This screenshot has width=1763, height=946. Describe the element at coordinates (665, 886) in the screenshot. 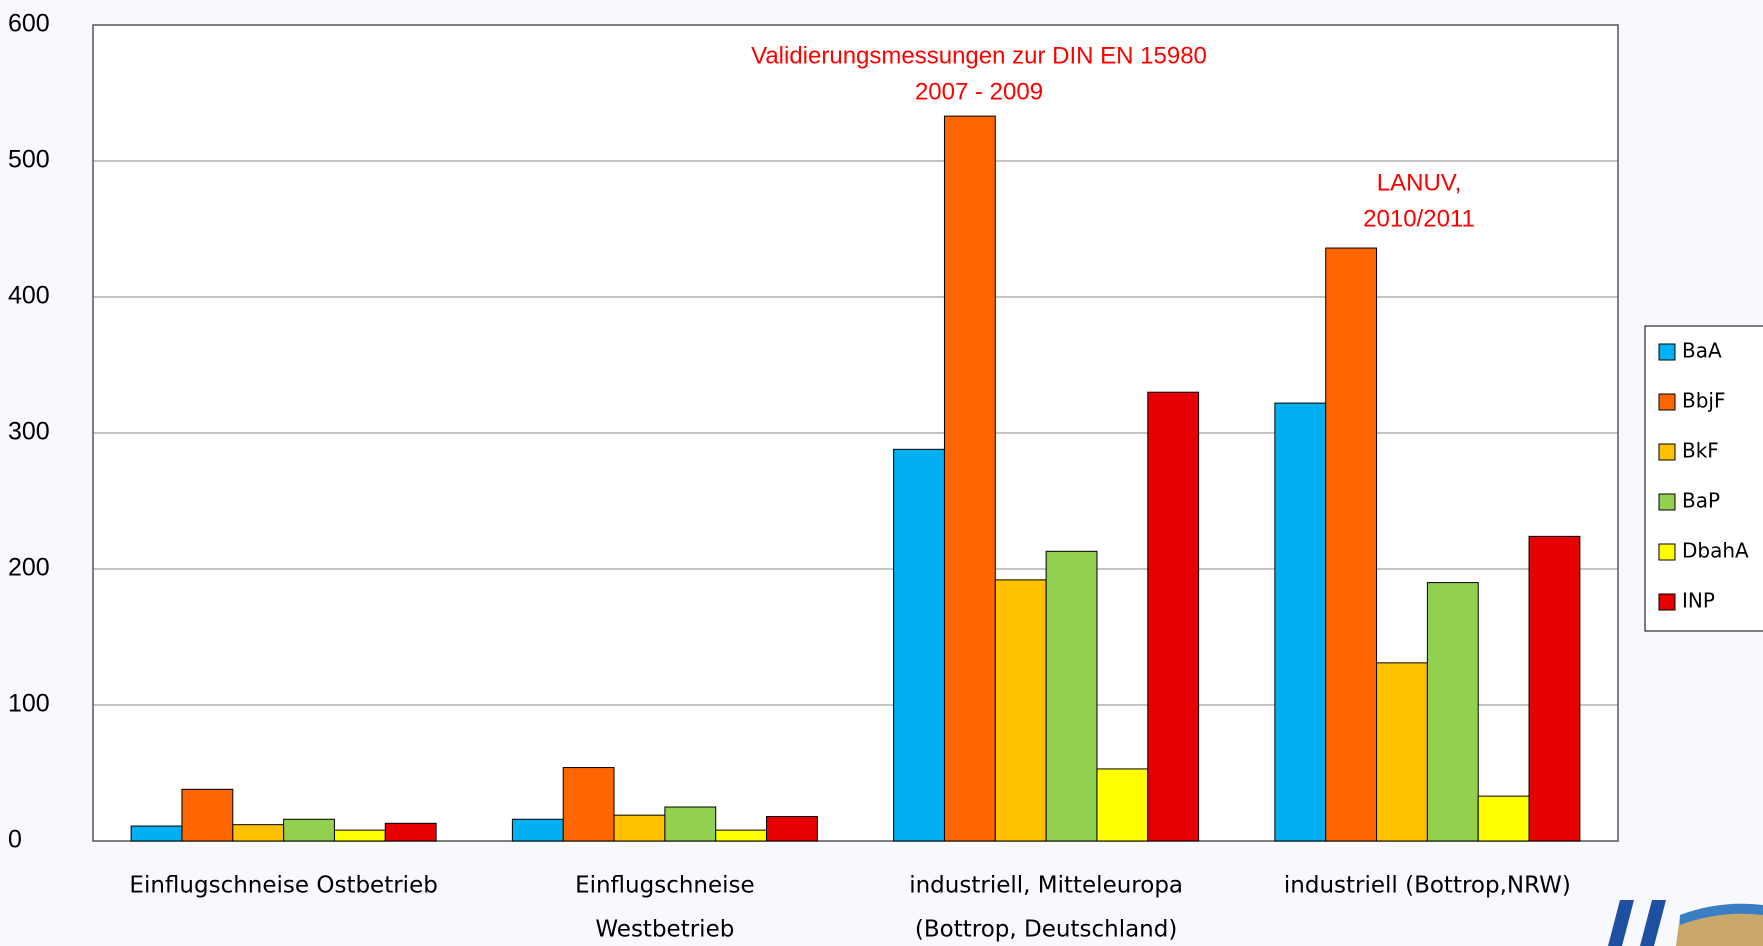

I see `x-tick-label: Einflugschneise` at that location.